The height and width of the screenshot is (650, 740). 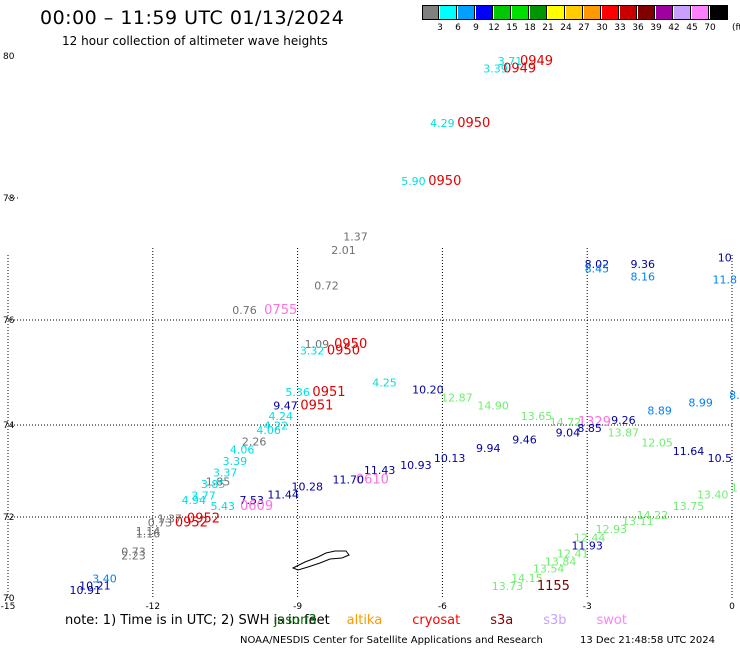 What do you see at coordinates (725, 257) in the screenshot?
I see `wave-height-label: 10` at bounding box center [725, 257].